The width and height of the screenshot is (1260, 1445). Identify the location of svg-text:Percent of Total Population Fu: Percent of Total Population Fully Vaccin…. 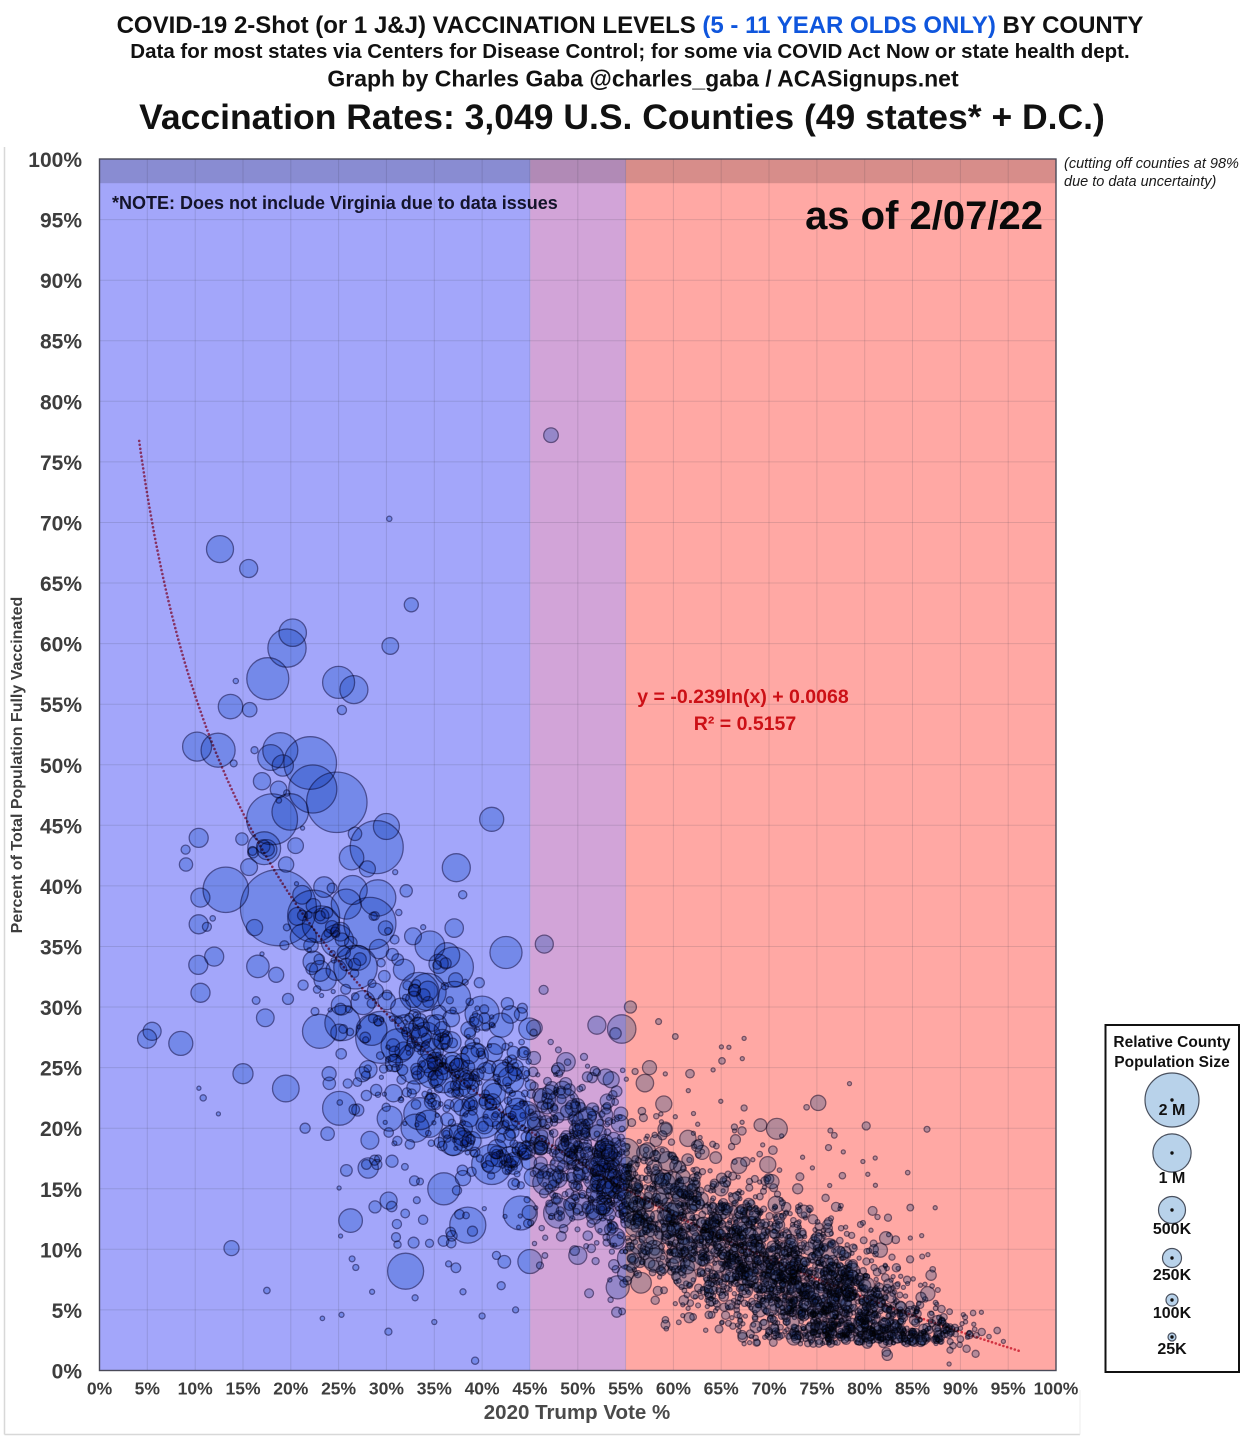
(17, 765).